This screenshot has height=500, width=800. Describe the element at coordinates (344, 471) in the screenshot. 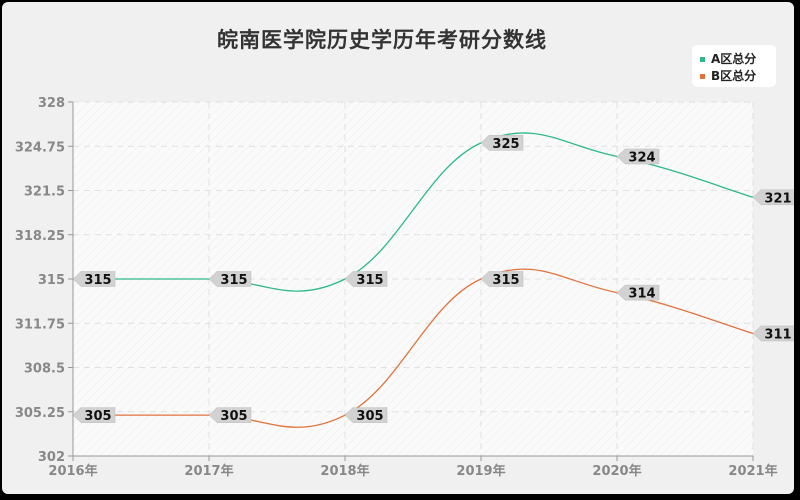

I see `x-tick-label: 2018年` at that location.